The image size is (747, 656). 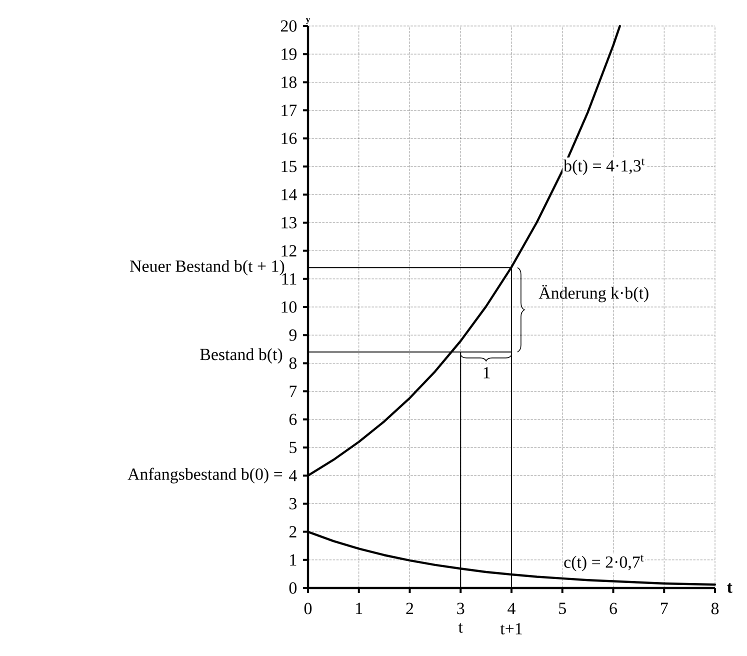 I want to click on x-tick-label: 1, so click(x=359, y=608).